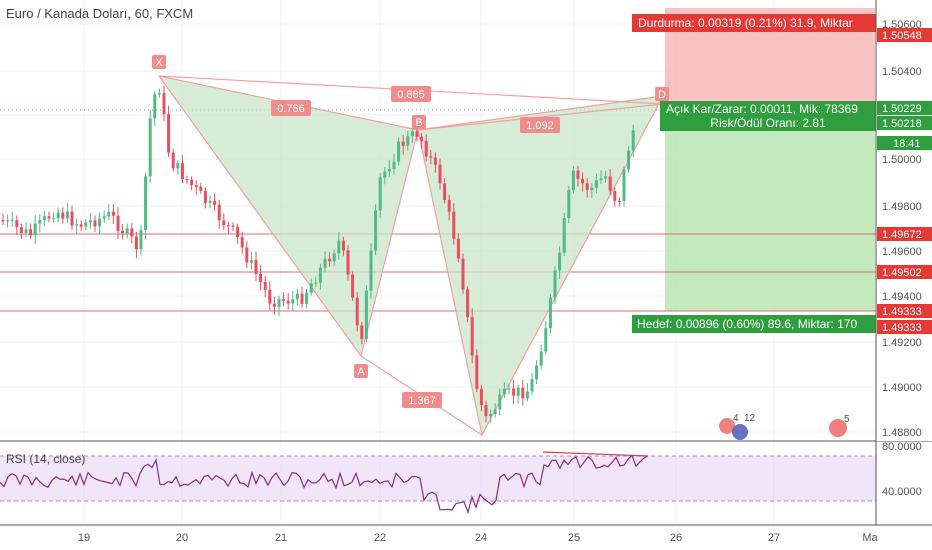 The width and height of the screenshot is (932, 550). I want to click on label-x: X, so click(159, 63).